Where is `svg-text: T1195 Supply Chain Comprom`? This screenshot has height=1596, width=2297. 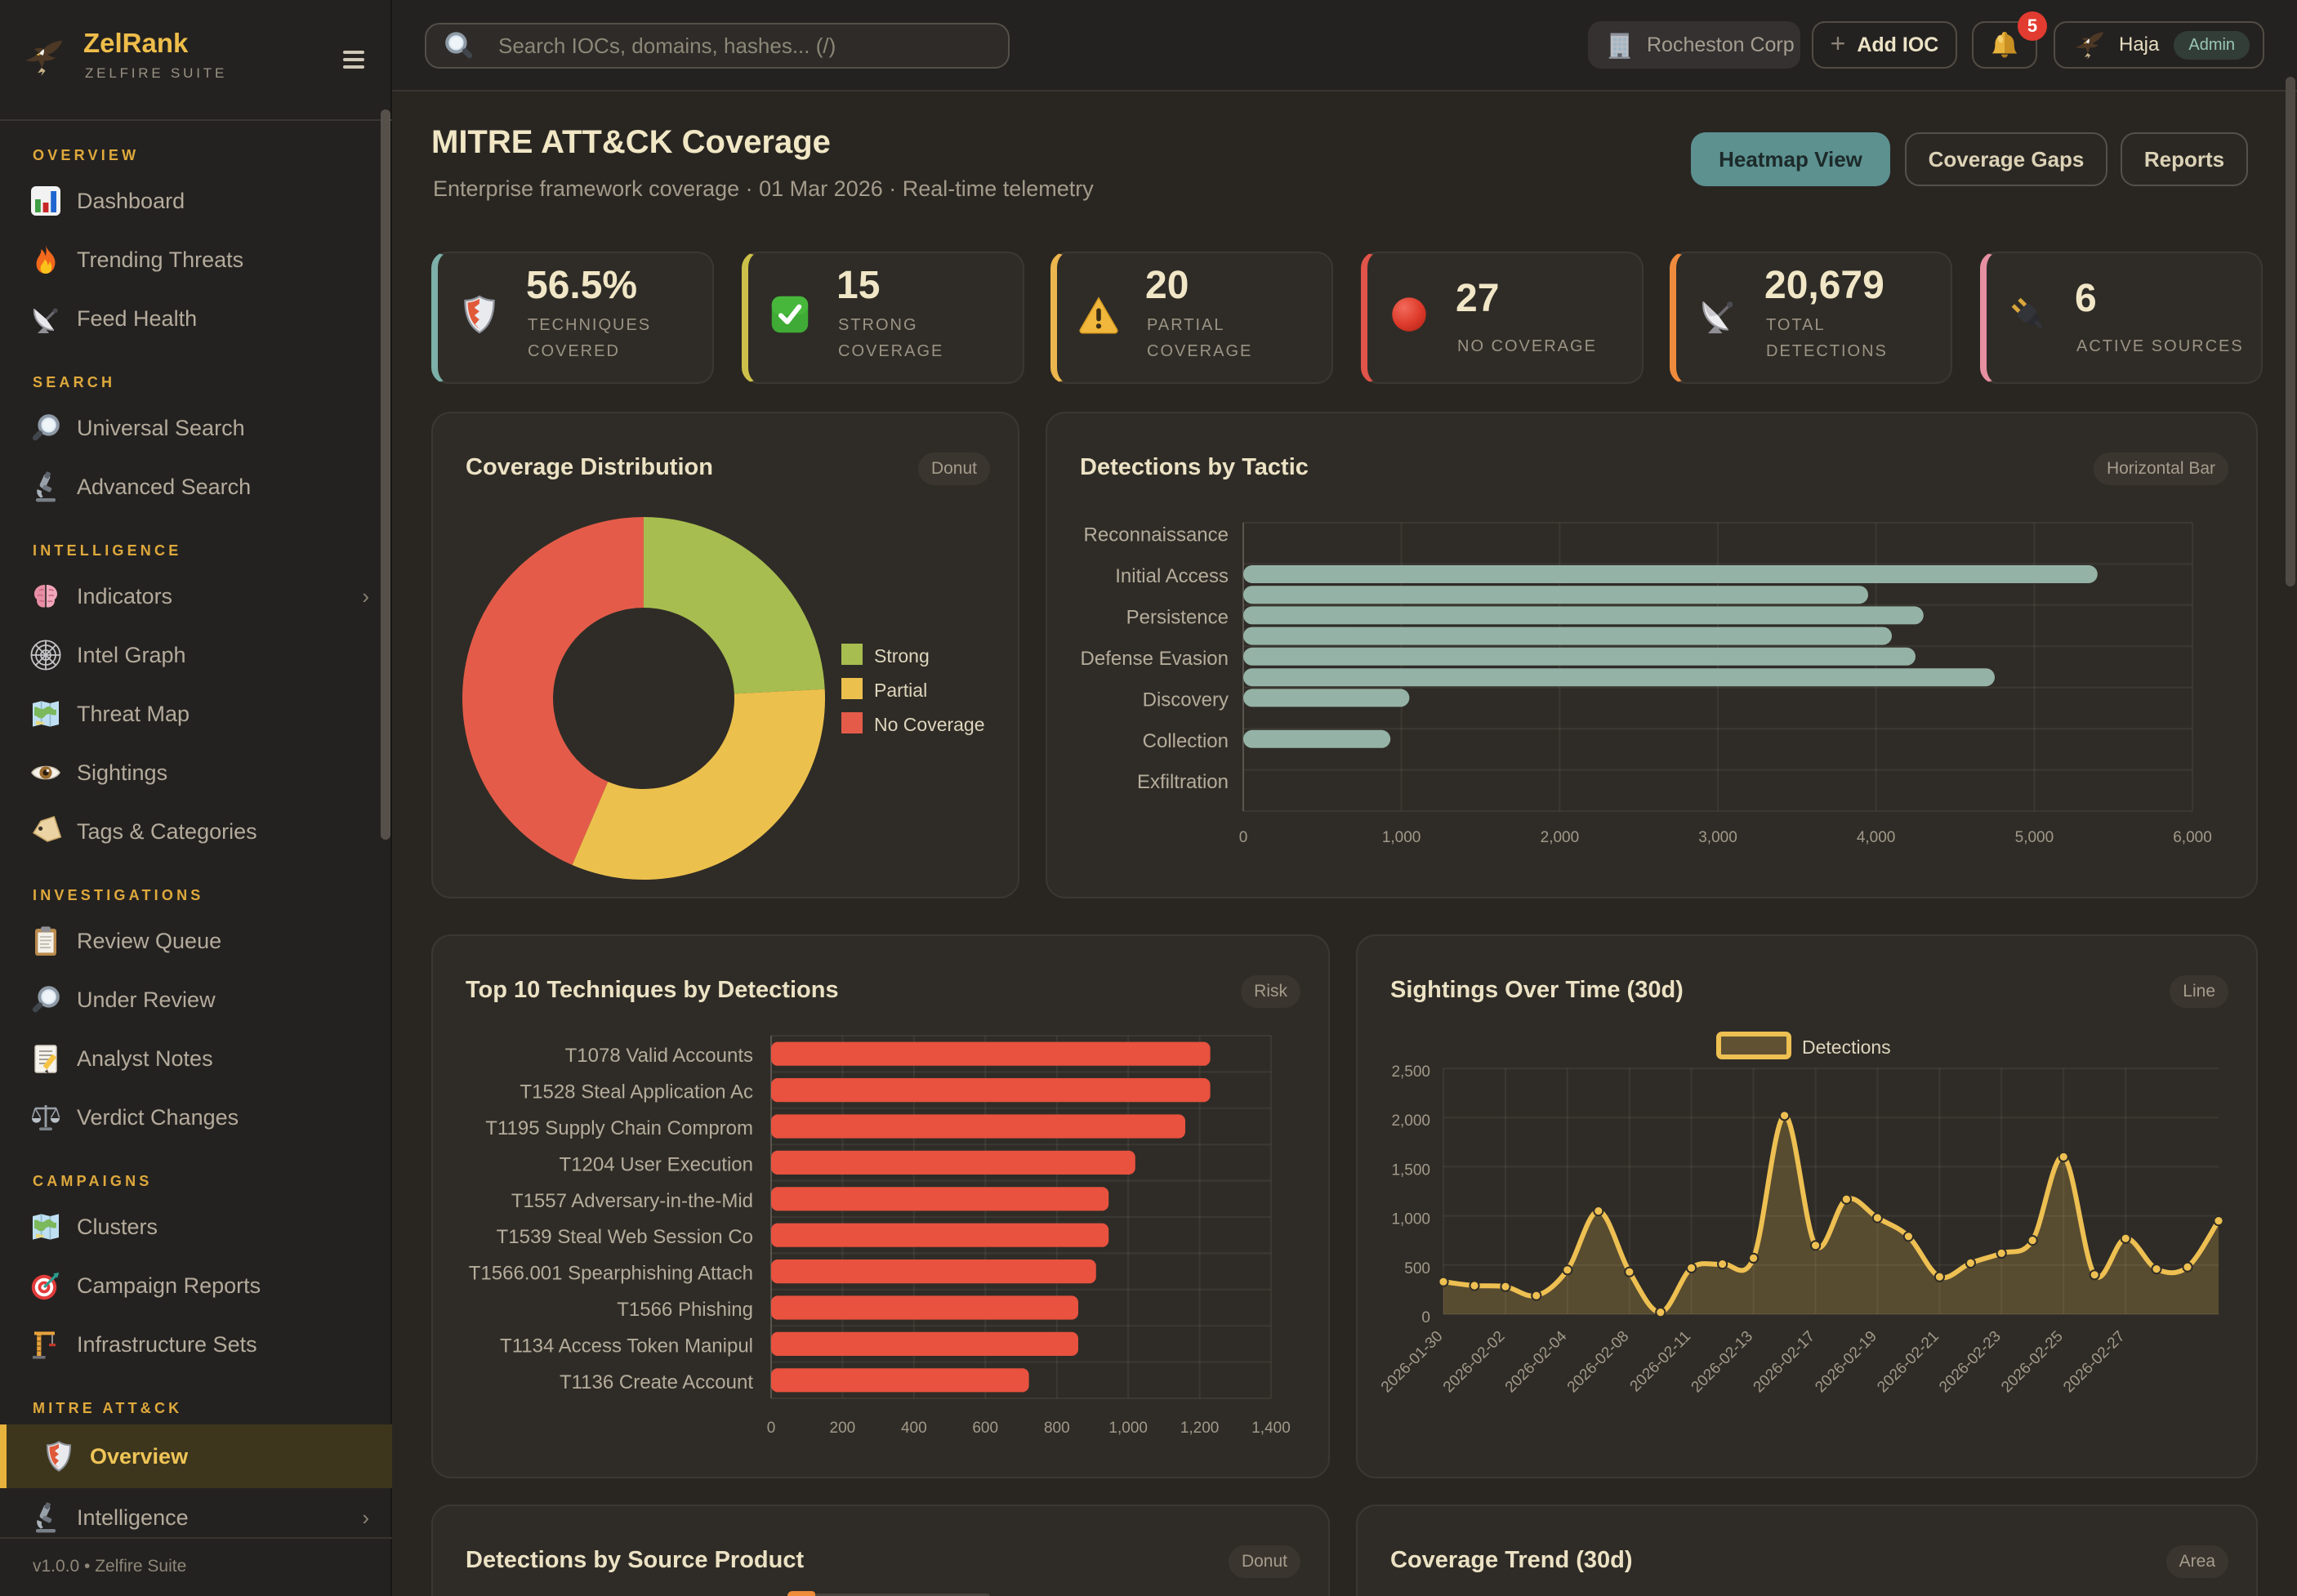
svg-text: T1195 Supply Chain Comprom is located at coordinates (619, 1128).